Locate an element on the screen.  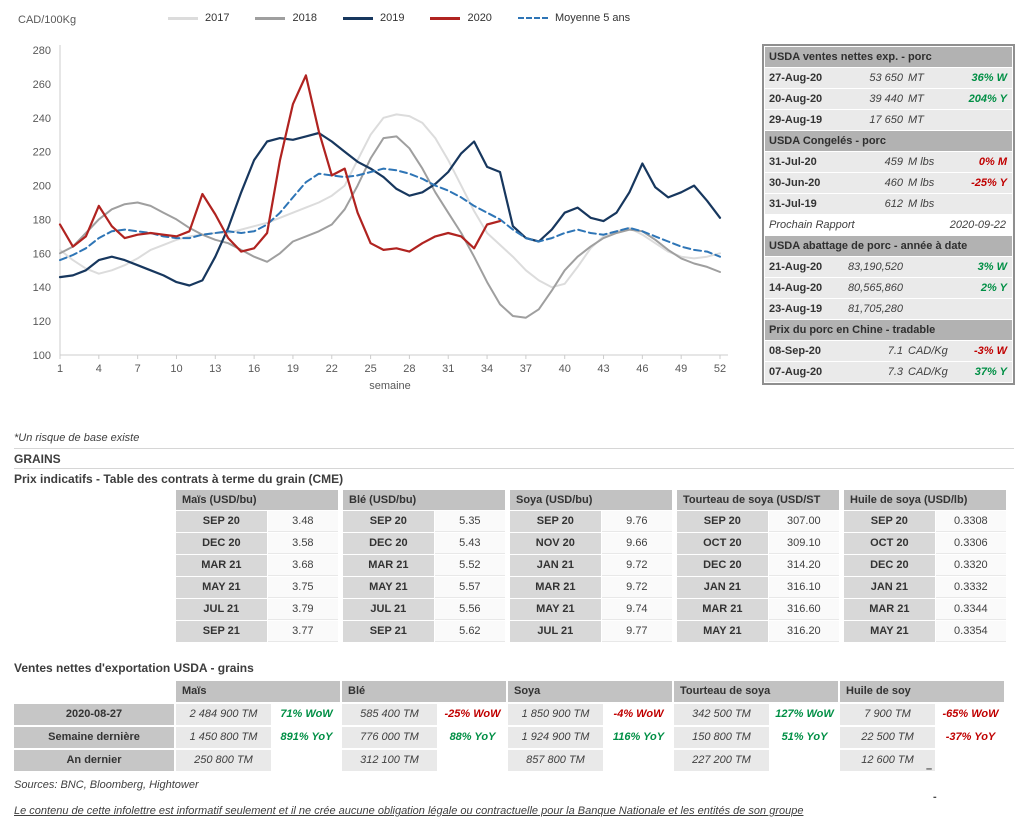
report-value: 83,190,520 is located at coordinates (875, 267).